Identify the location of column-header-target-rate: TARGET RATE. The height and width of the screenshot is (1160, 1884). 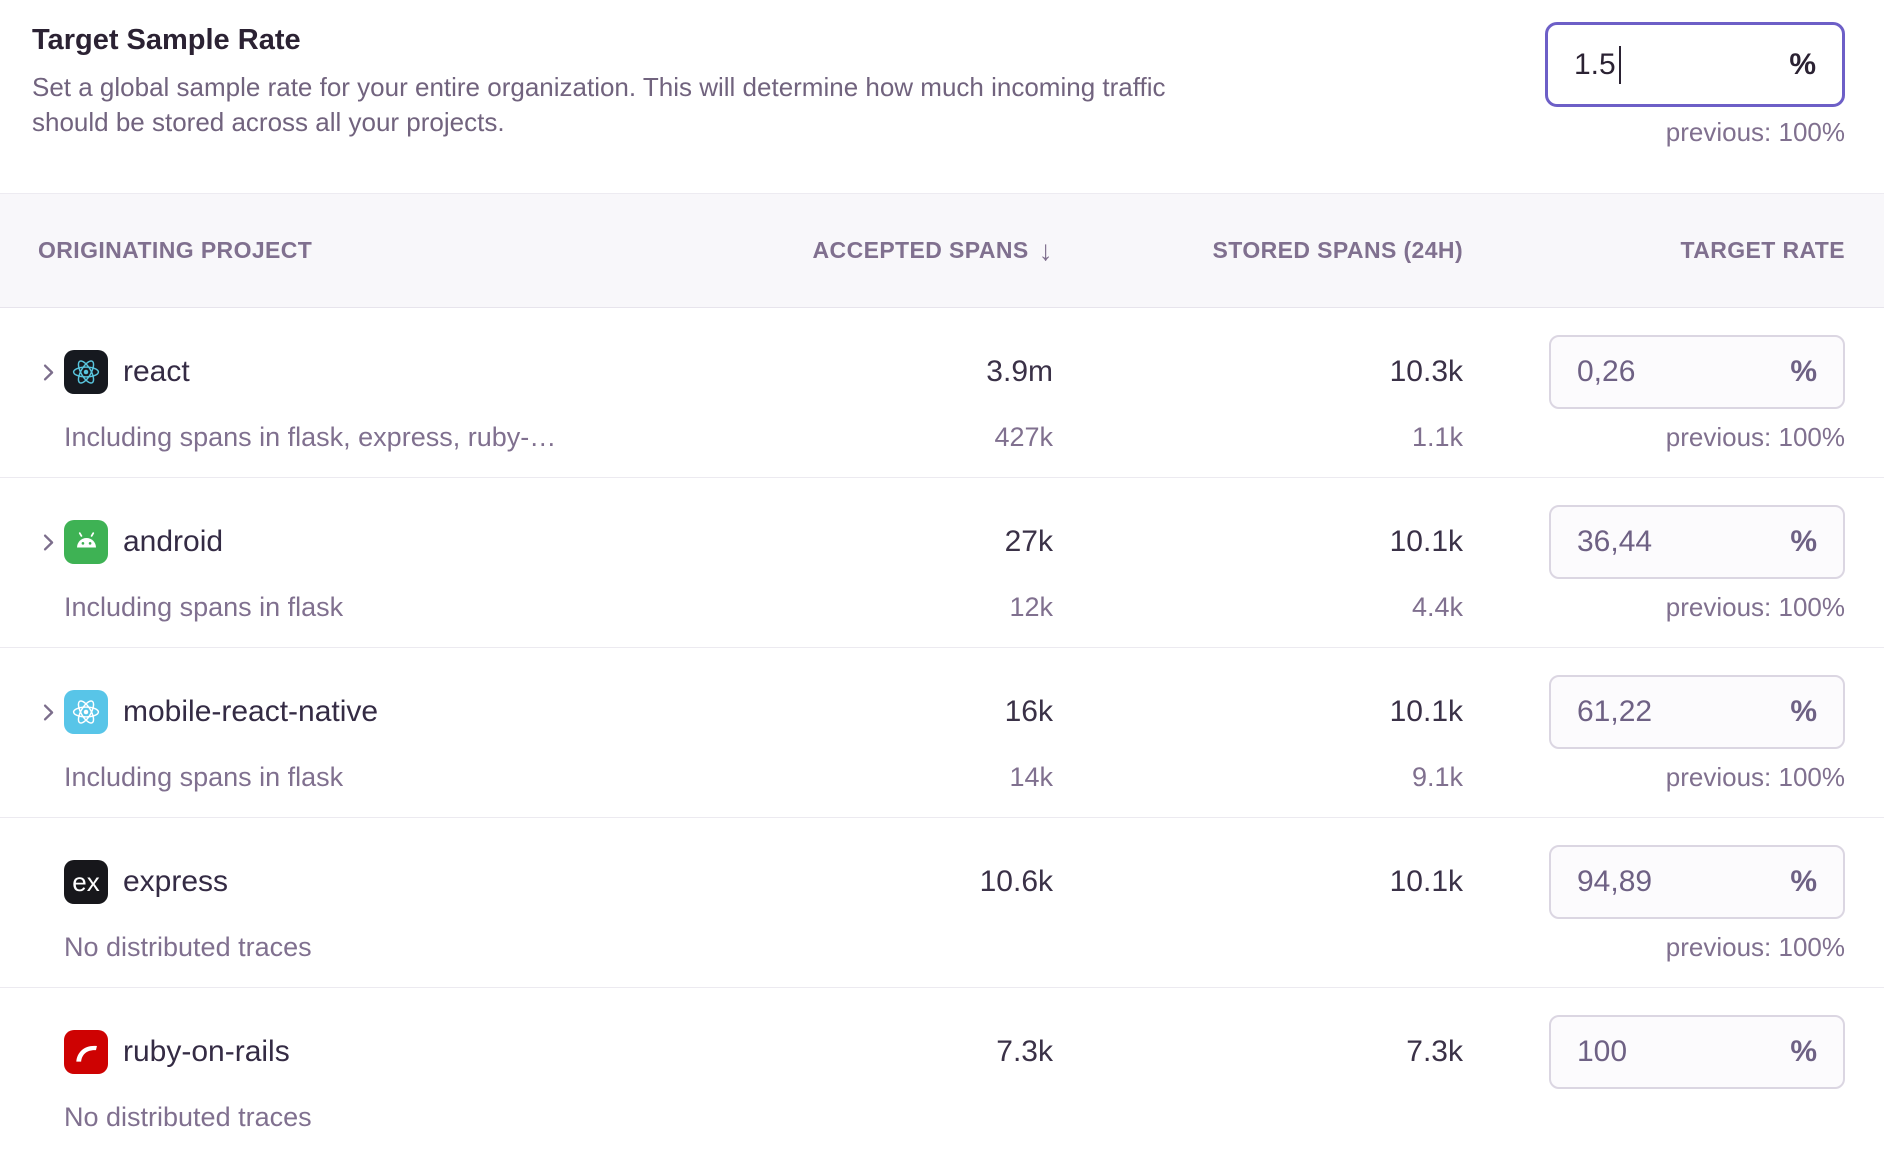
(1762, 250).